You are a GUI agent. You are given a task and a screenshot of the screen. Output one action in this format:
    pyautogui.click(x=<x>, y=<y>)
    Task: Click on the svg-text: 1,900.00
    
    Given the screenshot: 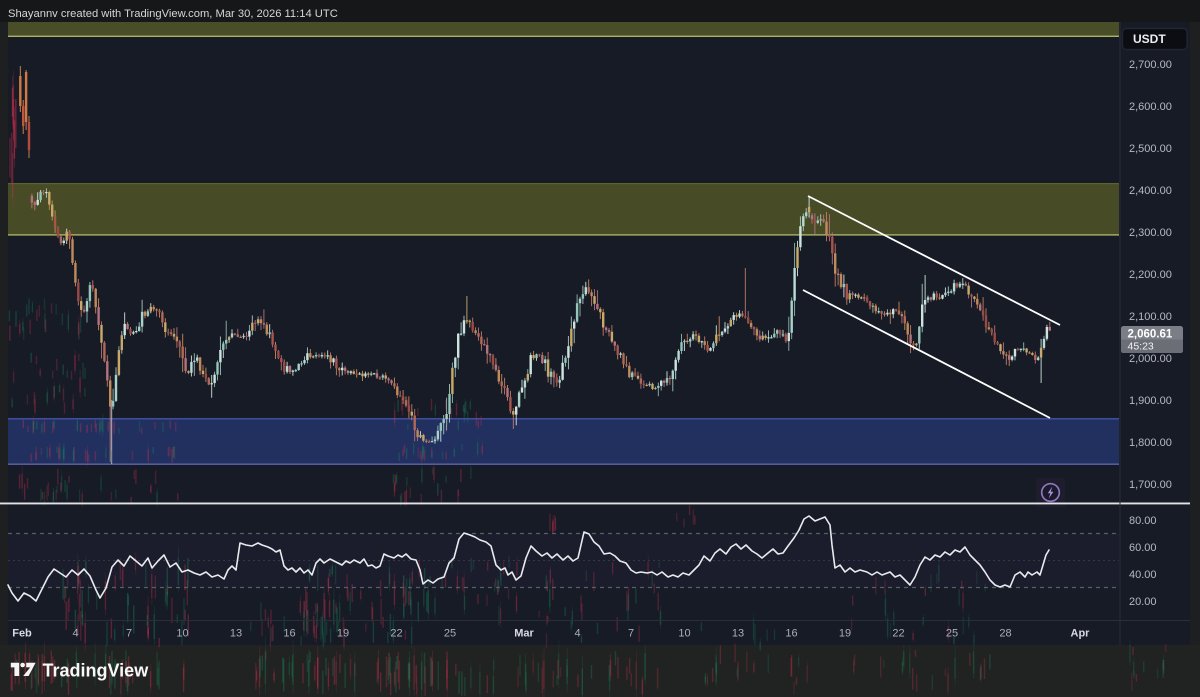 What is the action you would take?
    pyautogui.click(x=1150, y=401)
    